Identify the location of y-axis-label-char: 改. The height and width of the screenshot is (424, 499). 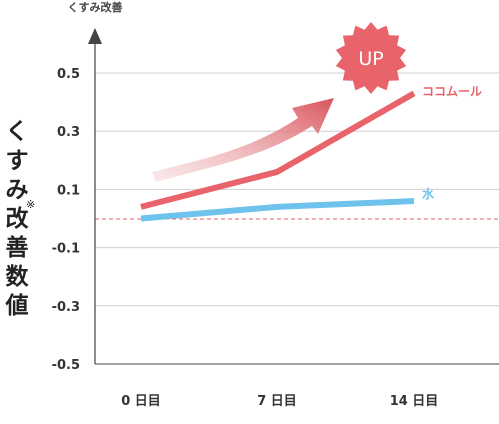
(17, 219).